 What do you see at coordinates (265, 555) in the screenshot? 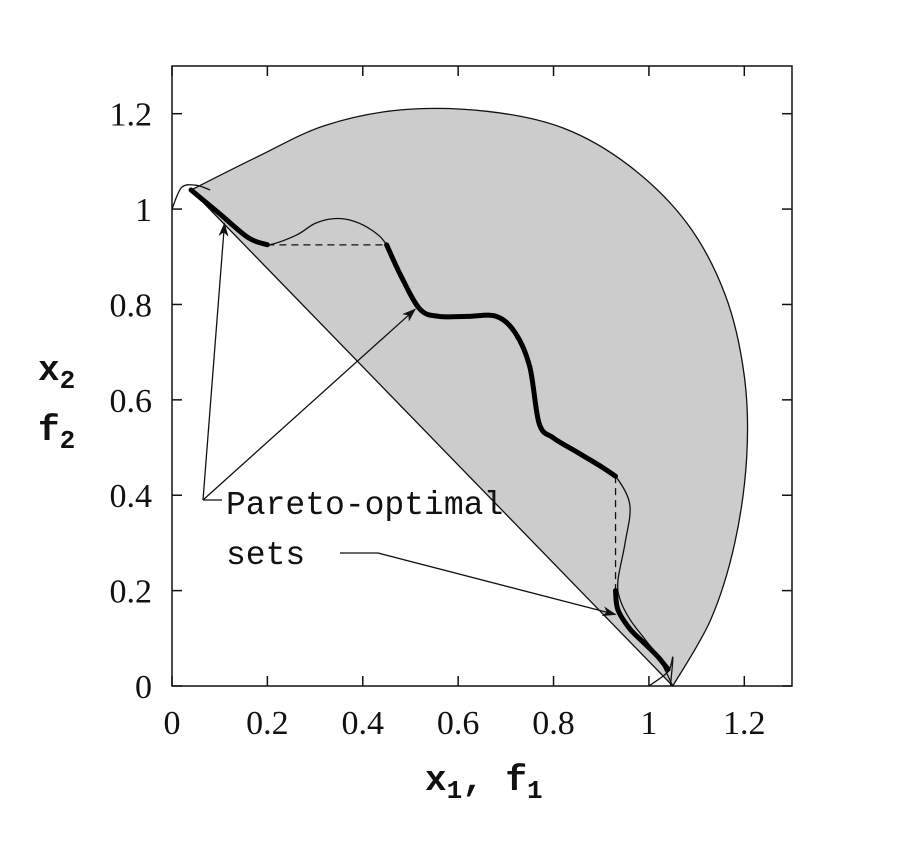
I see `annotation-line-2: sets` at bounding box center [265, 555].